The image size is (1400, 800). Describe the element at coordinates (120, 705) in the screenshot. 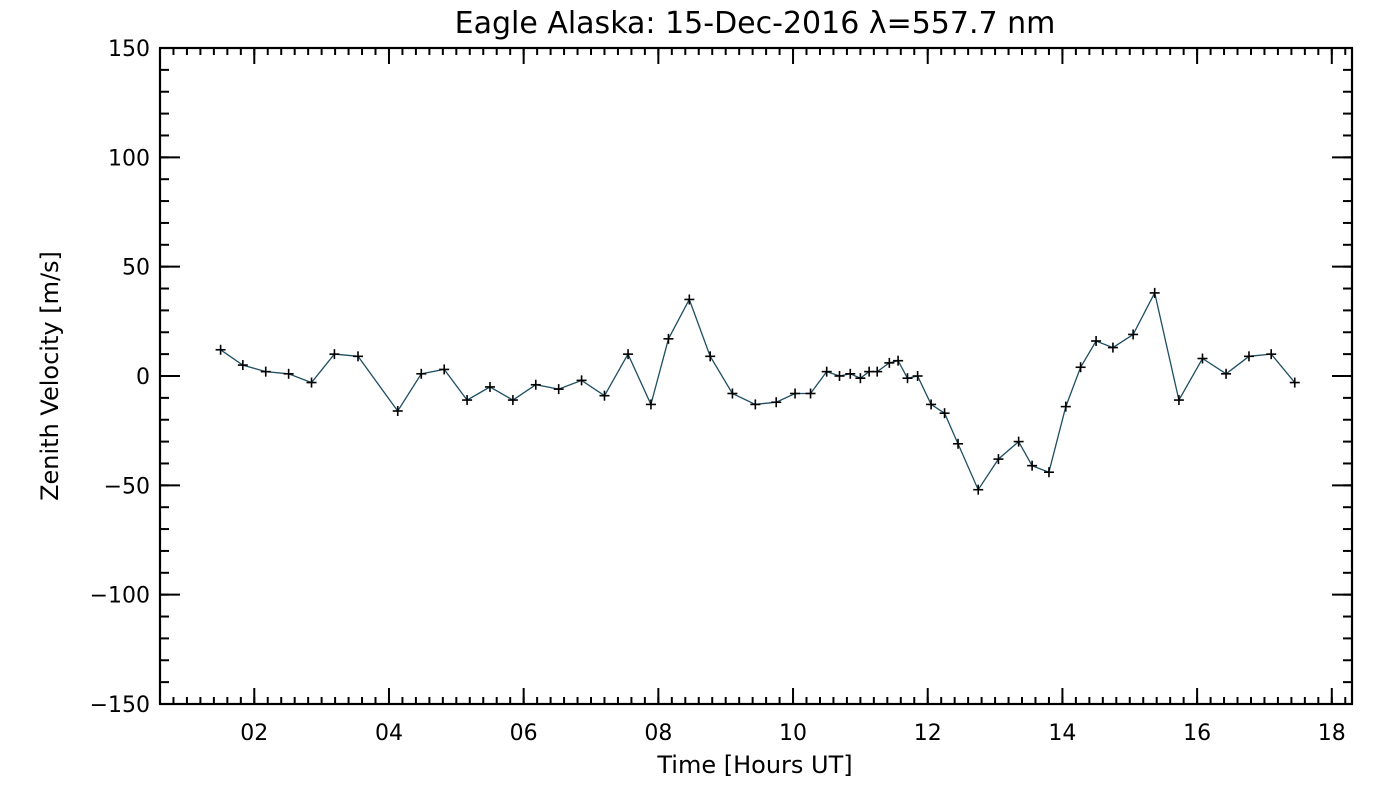

I see `y-tick-label: −150` at that location.